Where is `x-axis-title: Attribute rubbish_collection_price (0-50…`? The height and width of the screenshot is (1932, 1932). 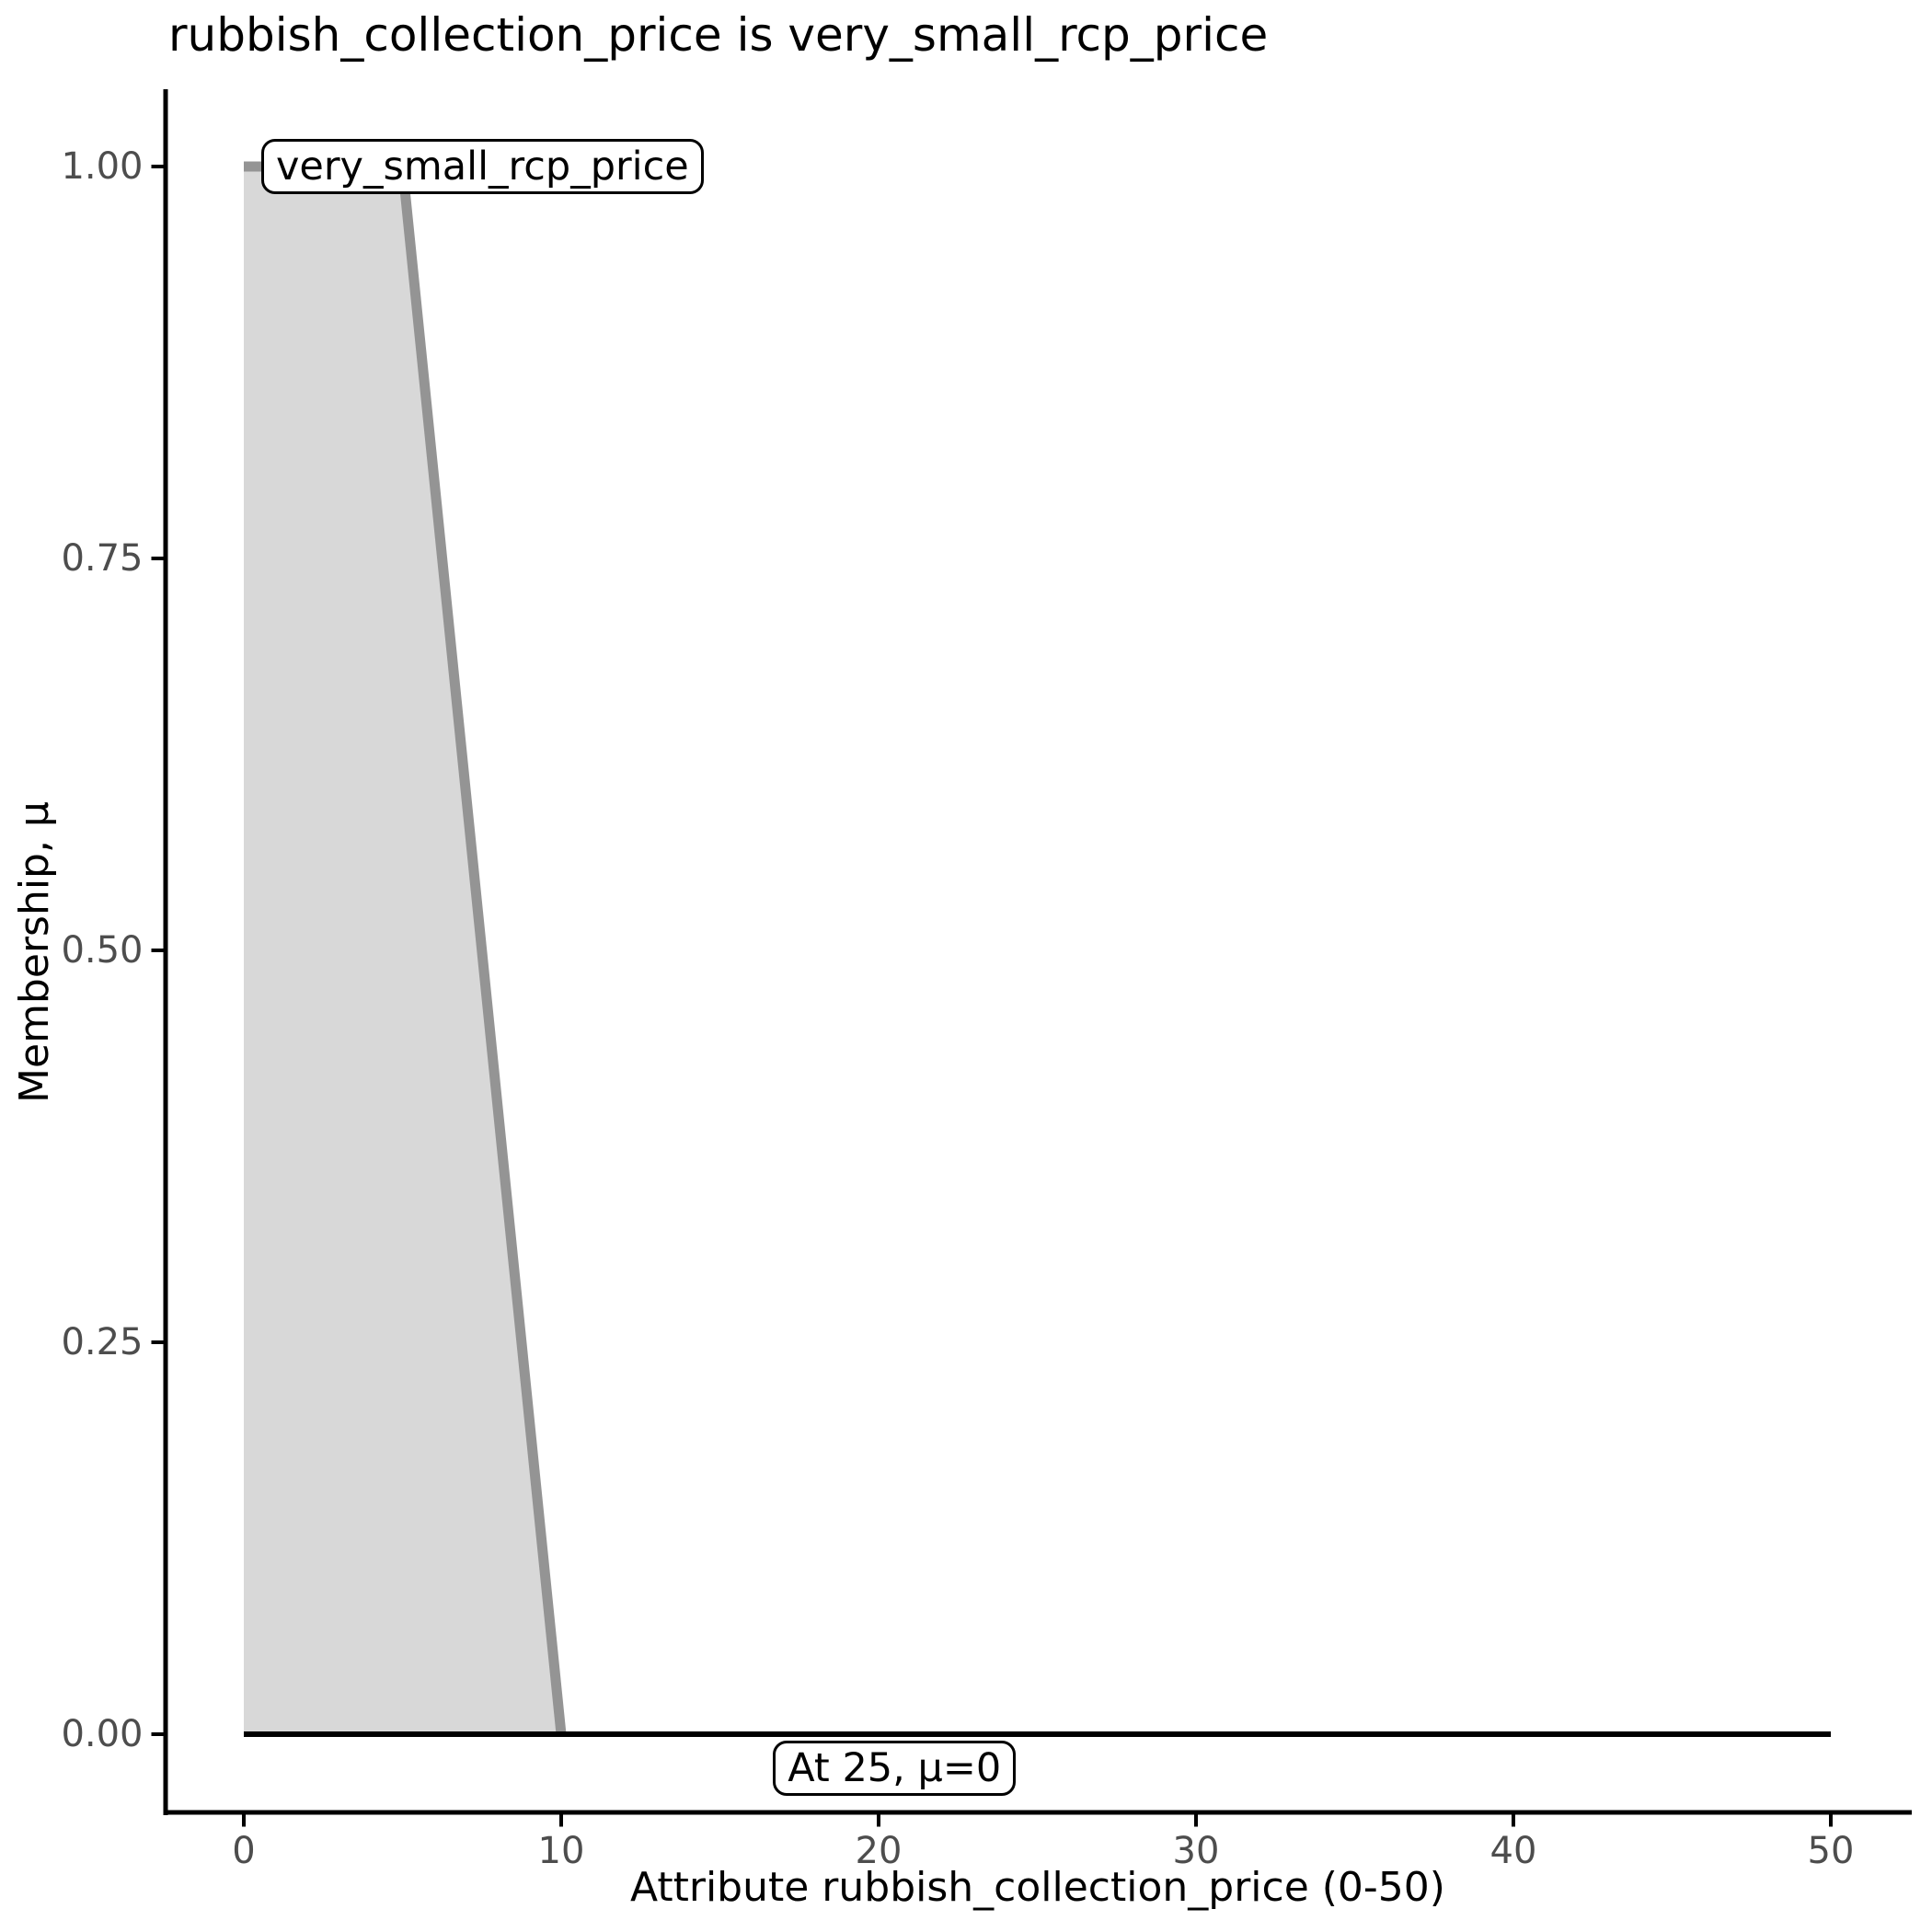
x-axis-title: Attribute rubbish_collection_price (0-50… is located at coordinates (1037, 1887).